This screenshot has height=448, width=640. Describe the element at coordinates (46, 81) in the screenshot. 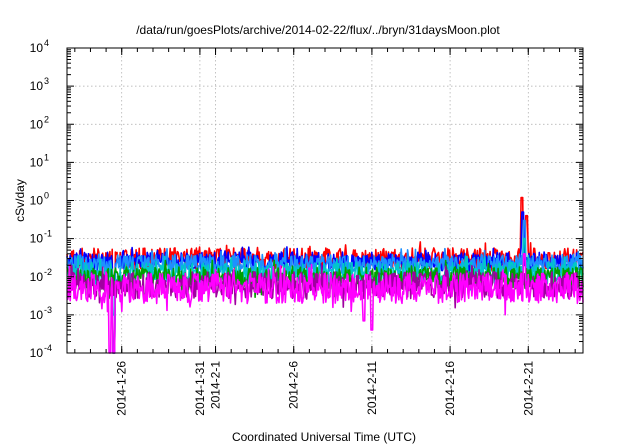

I see `y-tick-exponent: 3` at that location.